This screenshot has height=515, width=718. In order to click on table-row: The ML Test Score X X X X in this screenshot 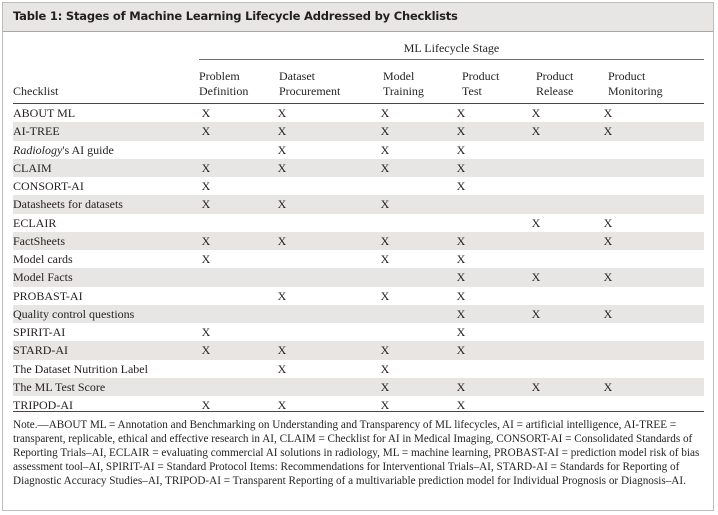, I will do `click(358, 386)`.